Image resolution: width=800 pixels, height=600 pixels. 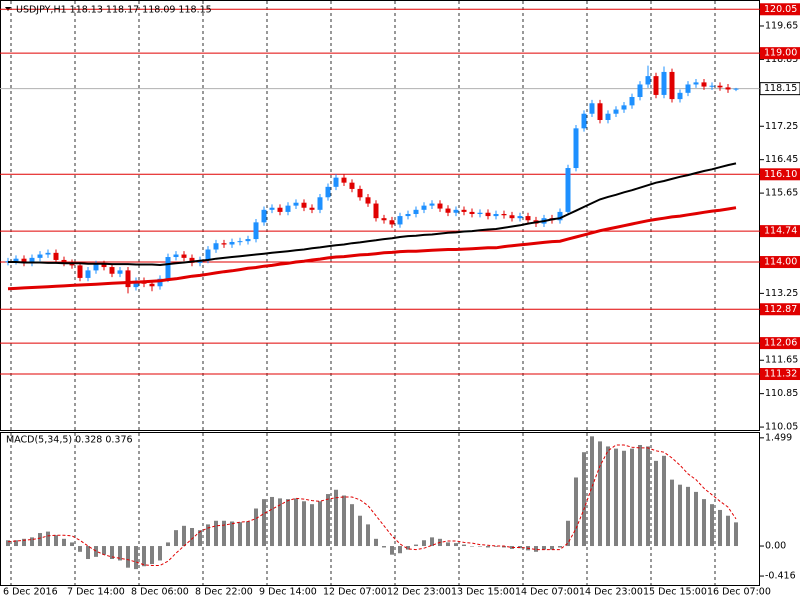 What do you see at coordinates (355, 592) in the screenshot?
I see `x-tick-label: 12 Dec 07:00` at bounding box center [355, 592].